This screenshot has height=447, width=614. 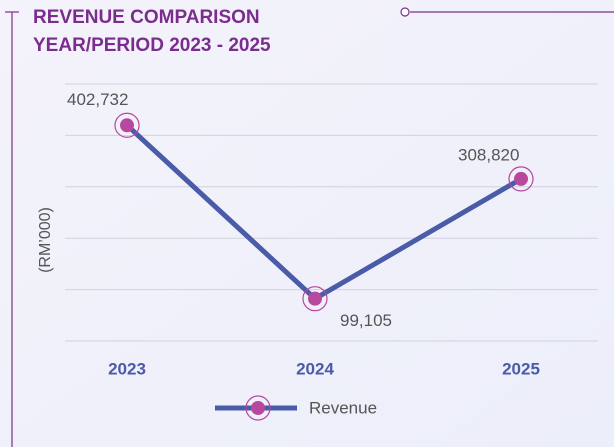 I want to click on data-label: 402,732, so click(x=97, y=99).